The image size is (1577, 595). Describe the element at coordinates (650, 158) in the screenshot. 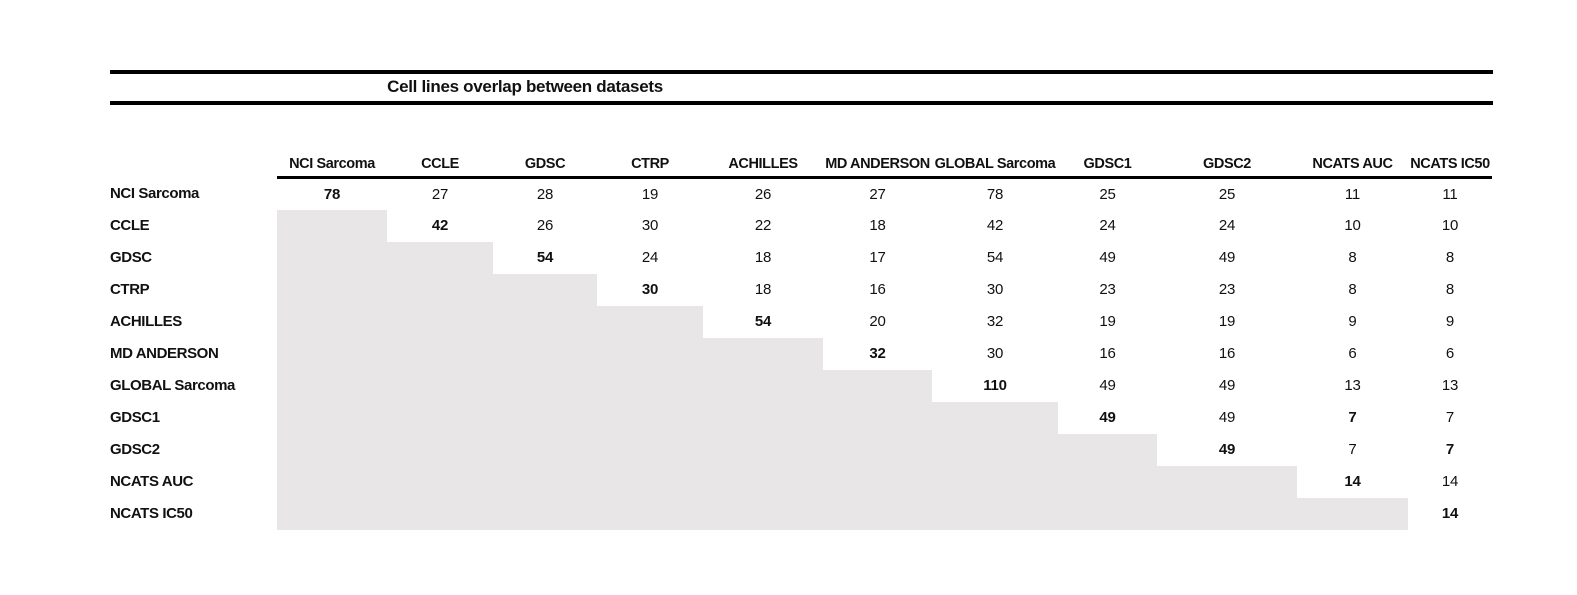

I see `column-header: CTRP` at that location.